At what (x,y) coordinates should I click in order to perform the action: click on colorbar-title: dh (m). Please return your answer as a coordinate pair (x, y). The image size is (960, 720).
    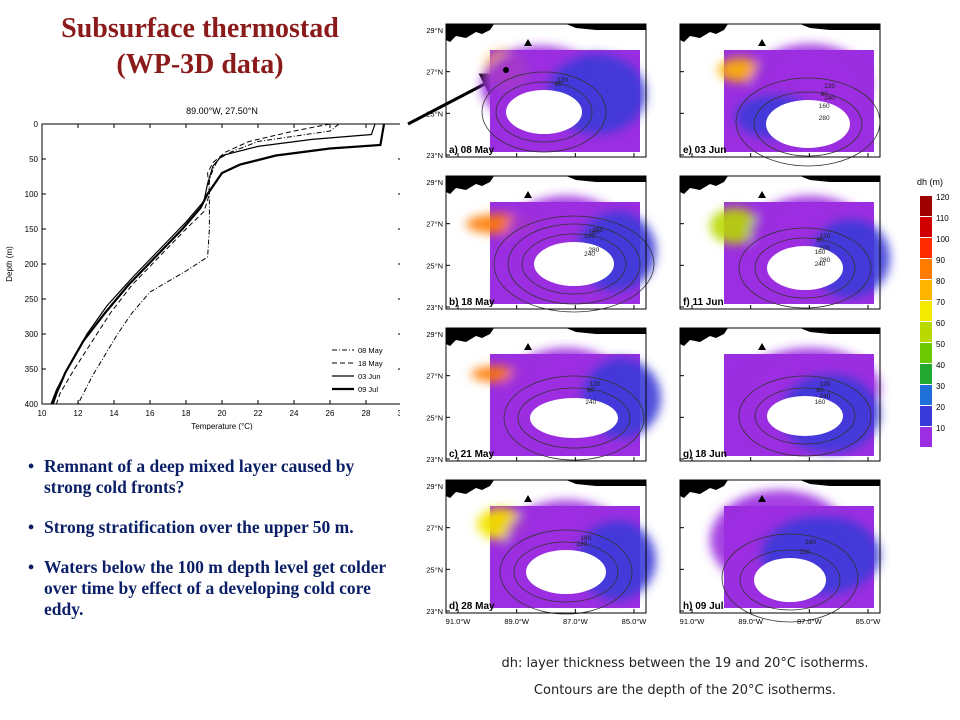
    Looking at the image, I should click on (930, 182).